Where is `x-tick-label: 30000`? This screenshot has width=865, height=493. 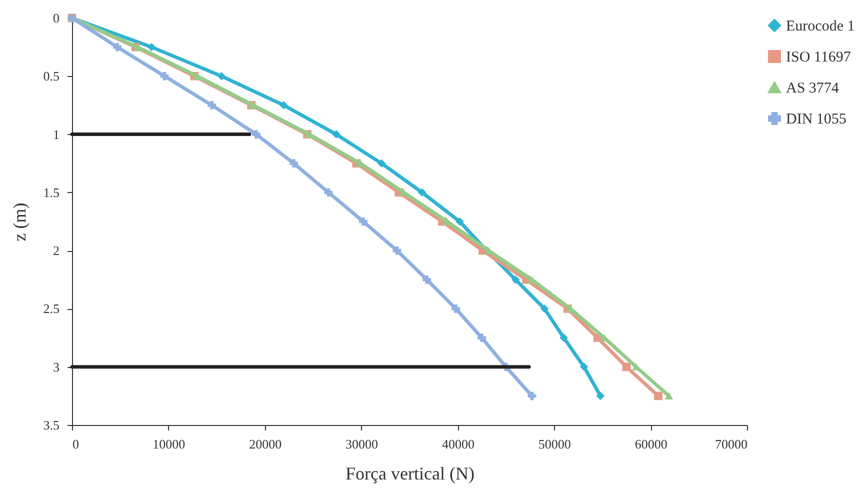
x-tick-label: 30000 is located at coordinates (362, 444).